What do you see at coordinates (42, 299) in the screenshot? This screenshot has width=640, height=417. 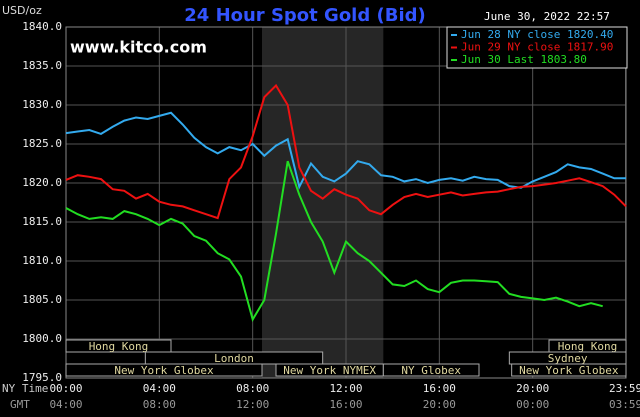 I see `y-tick-label: 1805.0` at bounding box center [42, 299].